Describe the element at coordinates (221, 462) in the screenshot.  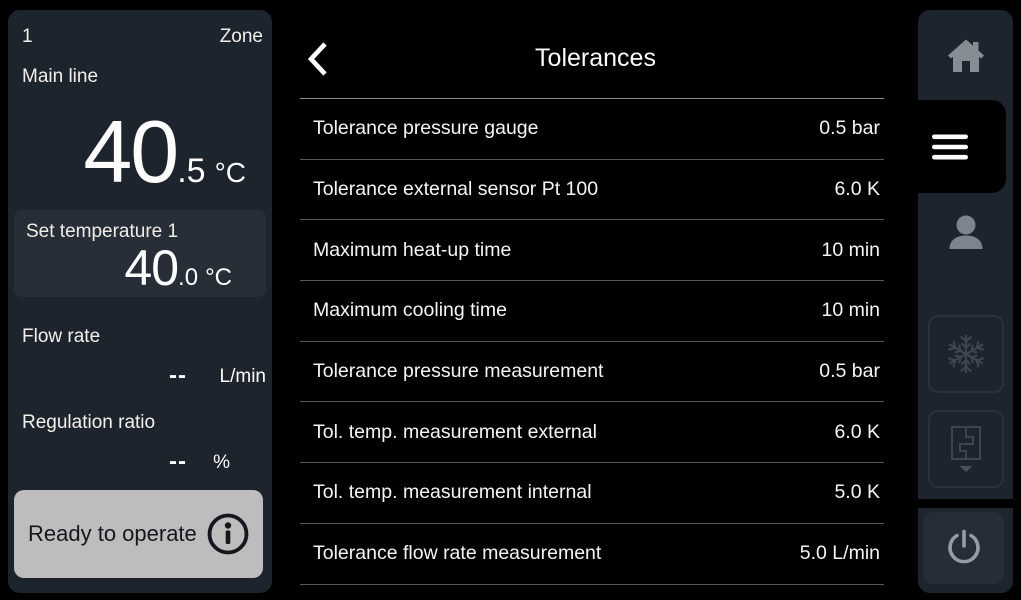
I see `regulation-ratio-unit: %` at that location.